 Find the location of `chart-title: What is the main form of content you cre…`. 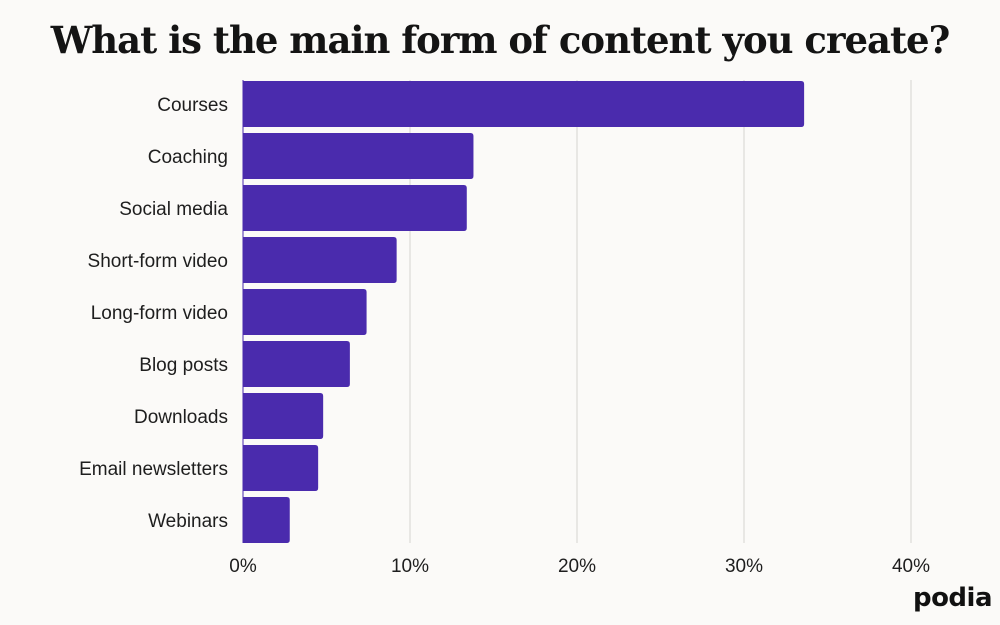

chart-title: What is the main form of content you cre… is located at coordinates (500, 40).